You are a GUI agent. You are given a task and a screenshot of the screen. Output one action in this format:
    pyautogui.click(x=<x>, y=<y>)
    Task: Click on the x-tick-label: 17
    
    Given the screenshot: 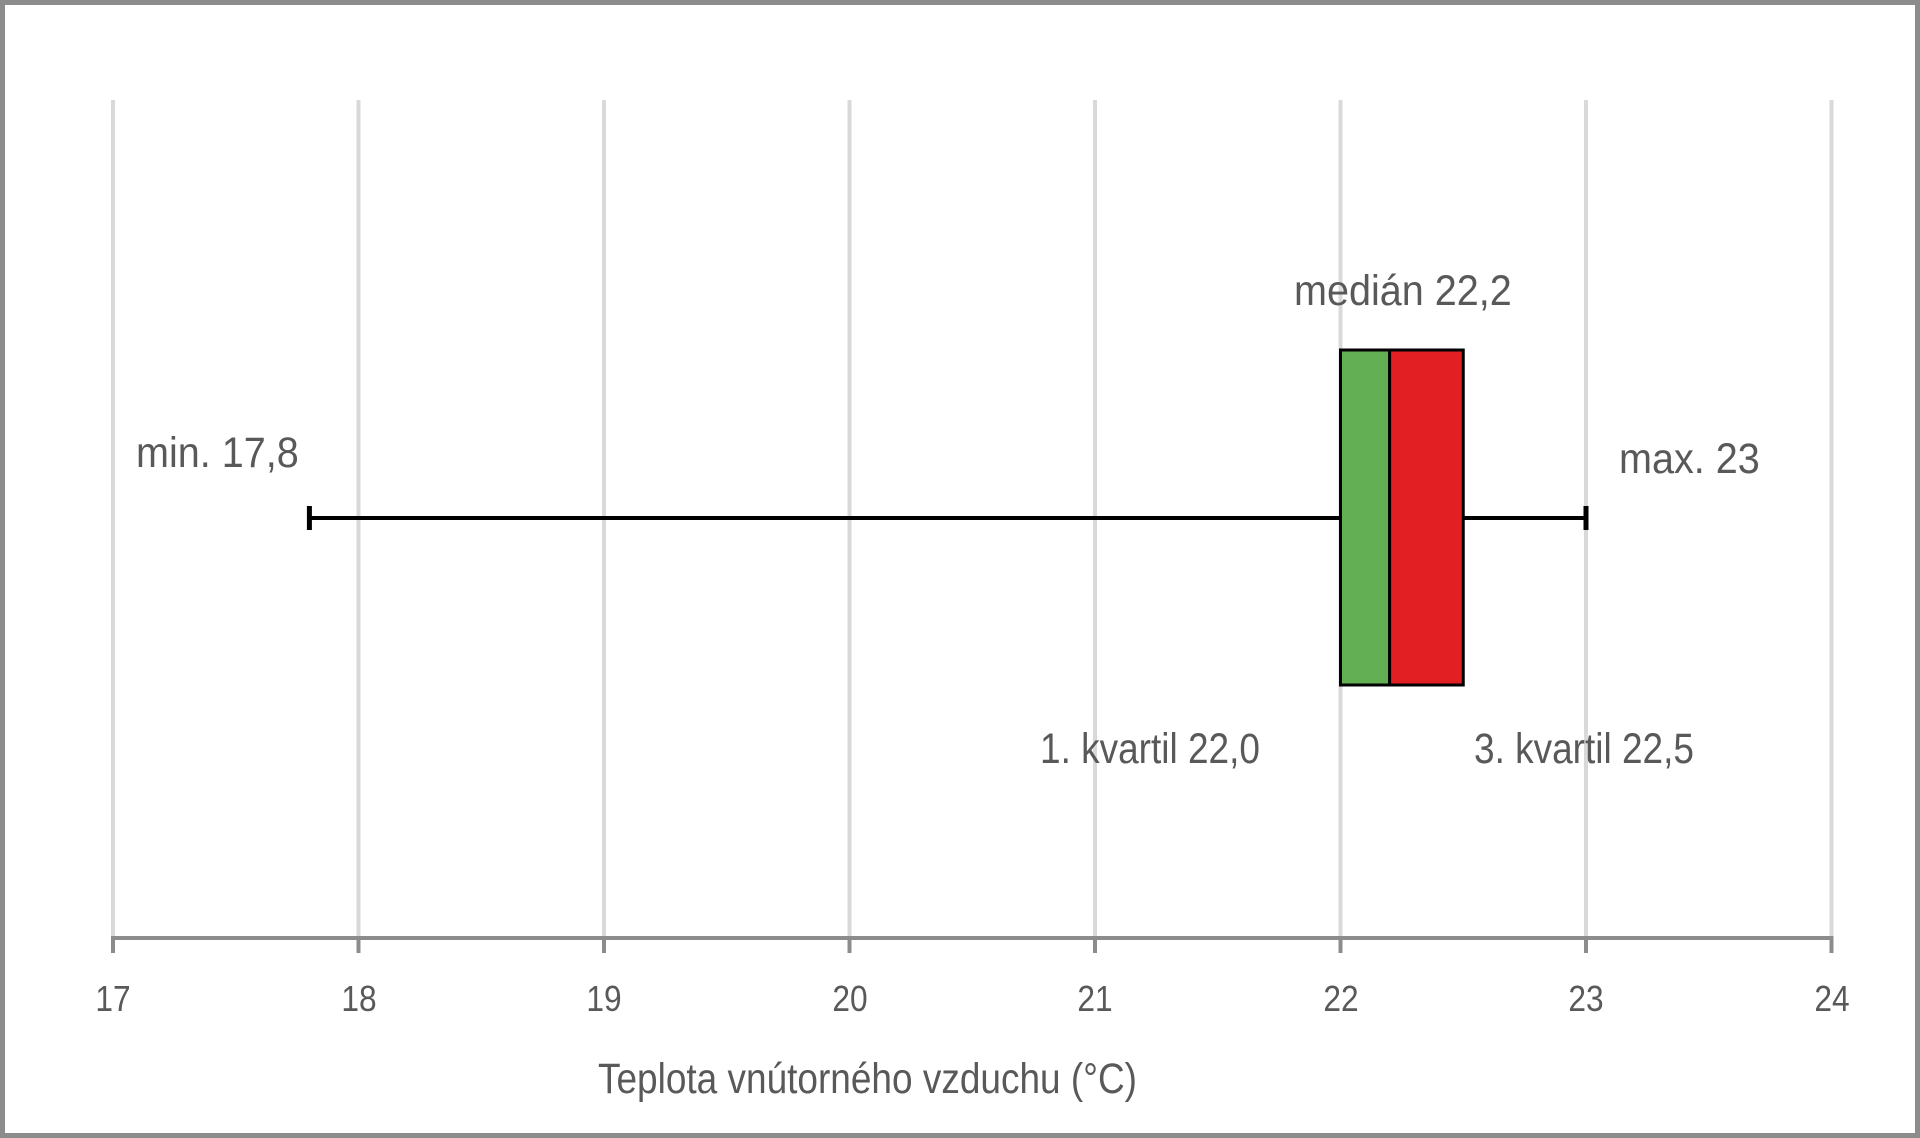 What is the action you would take?
    pyautogui.click(x=113, y=998)
    